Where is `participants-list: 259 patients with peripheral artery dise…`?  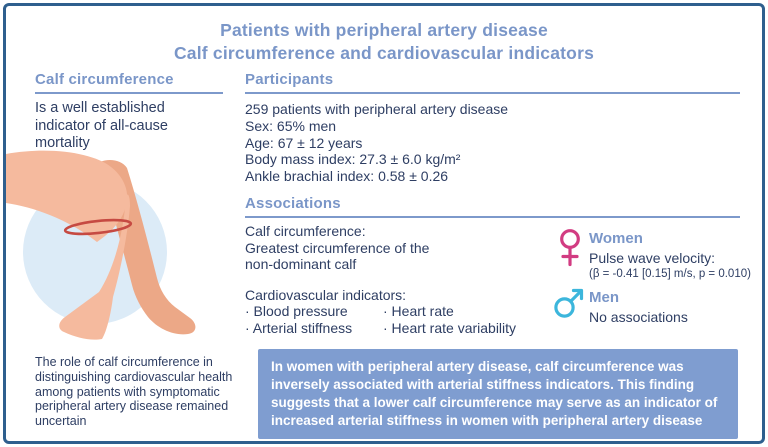
participants-list: 259 patients with peripheral artery dise… is located at coordinates (376, 143).